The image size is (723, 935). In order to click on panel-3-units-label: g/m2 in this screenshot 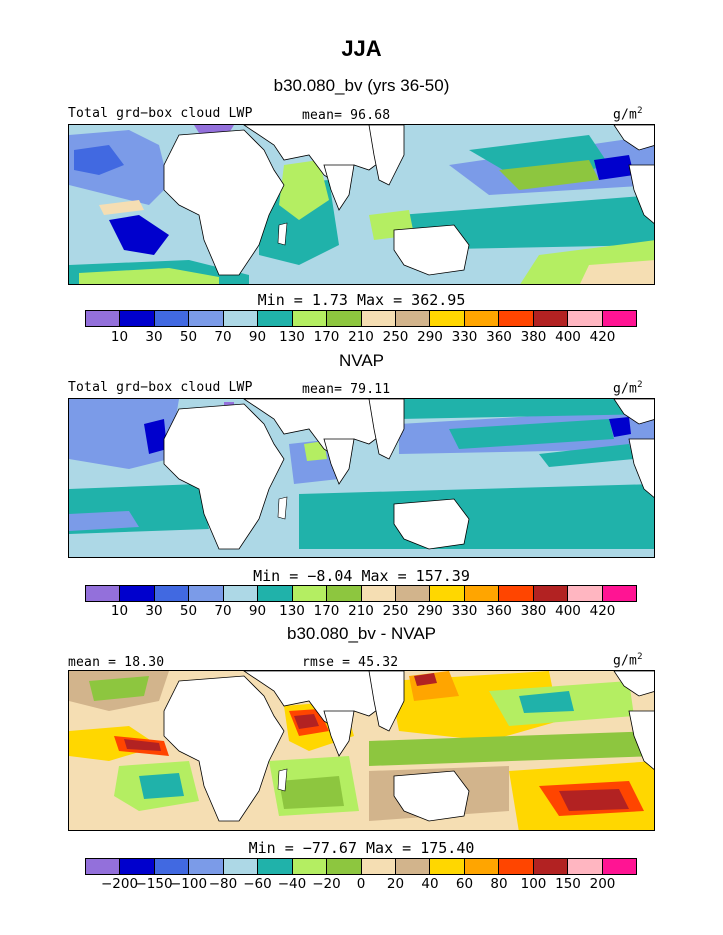, I will do `click(628, 660)`.